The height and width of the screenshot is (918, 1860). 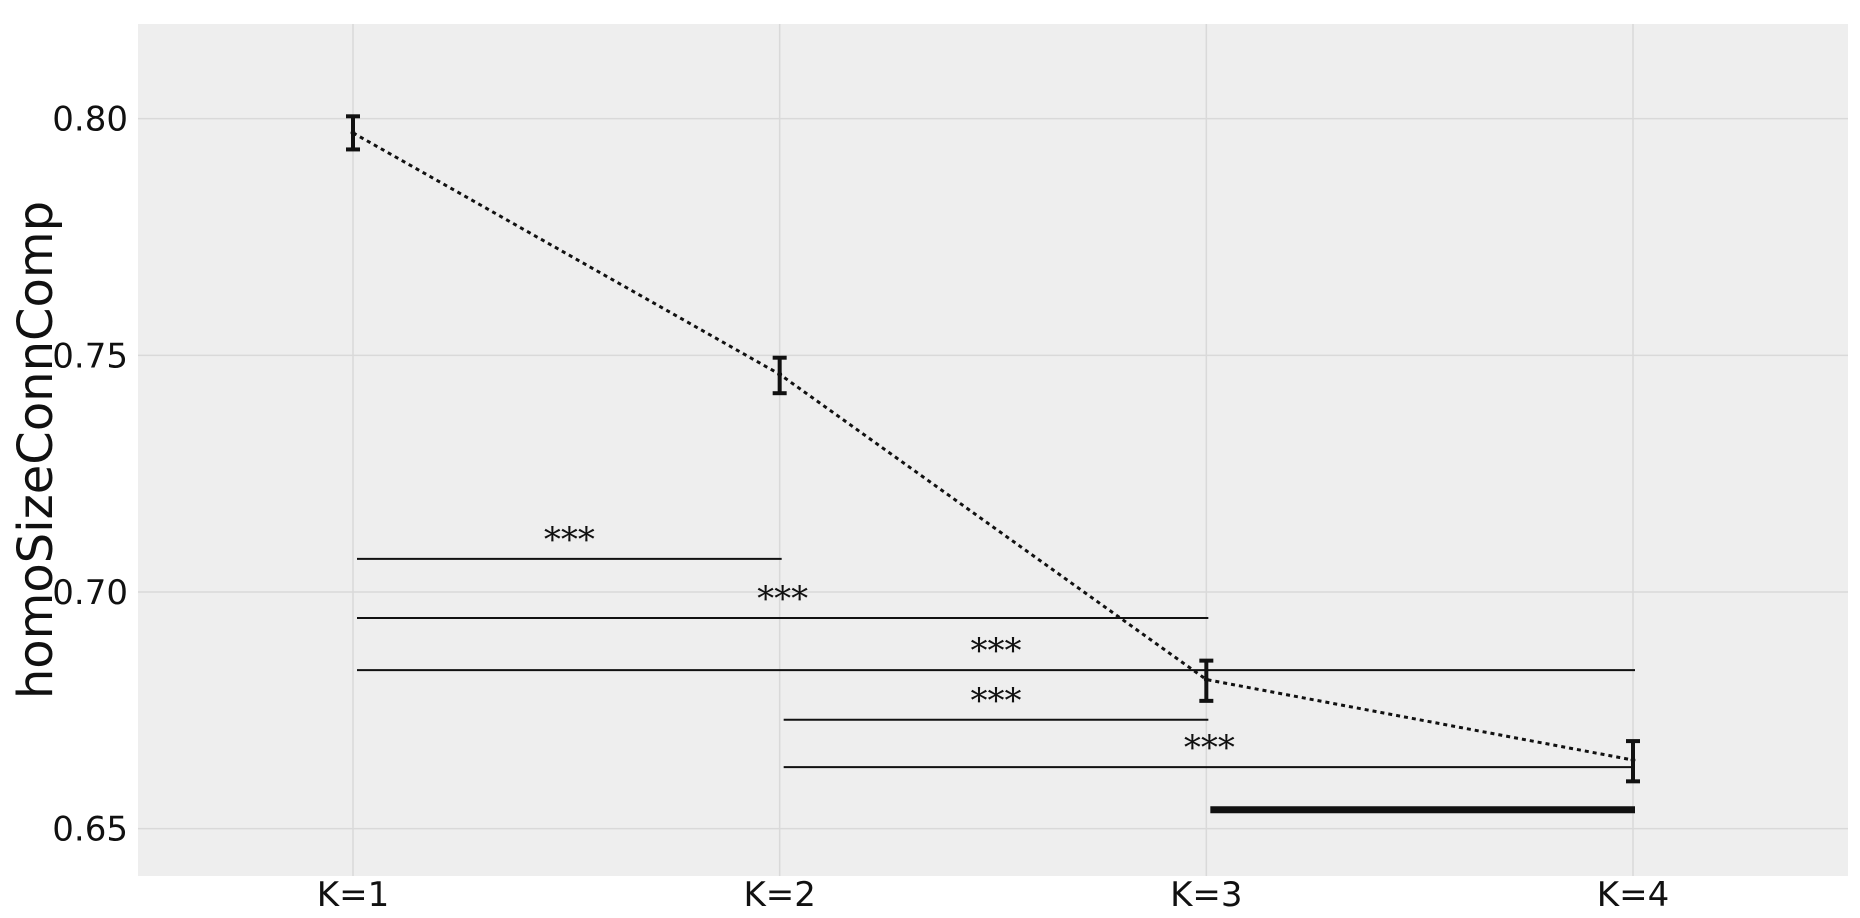 I want to click on y-tick-labels: 0.65 0.70 0.75 0.80, so click(x=90, y=475).